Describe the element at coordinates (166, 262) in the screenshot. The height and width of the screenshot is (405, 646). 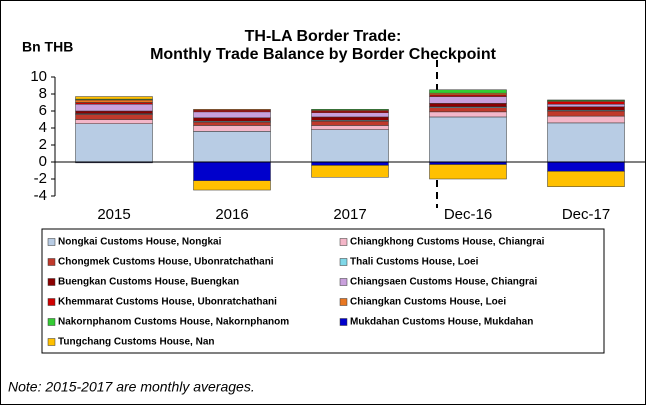
I see `legend-label: Chongmek Customs House, Ubonratchathani` at that location.